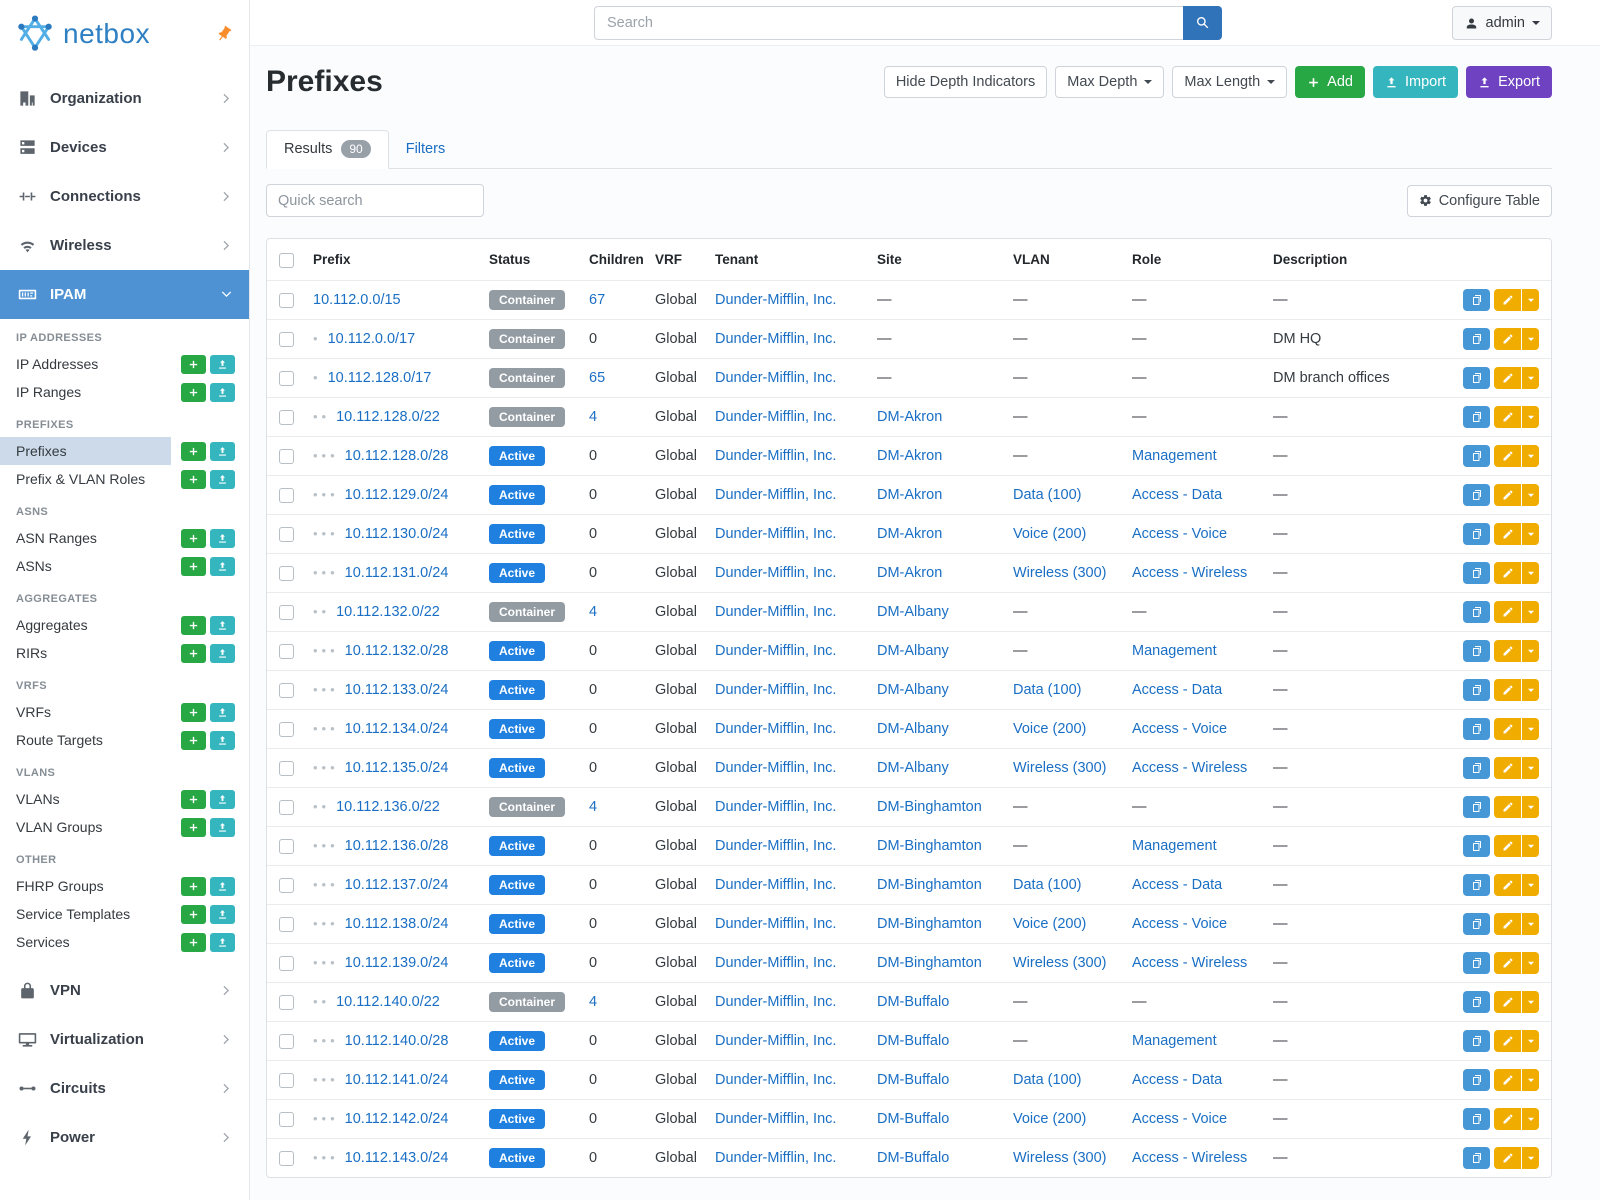 This screenshot has width=1600, height=1200. What do you see at coordinates (124, 98) in the screenshot?
I see `sidebar-item-organization: Organization` at bounding box center [124, 98].